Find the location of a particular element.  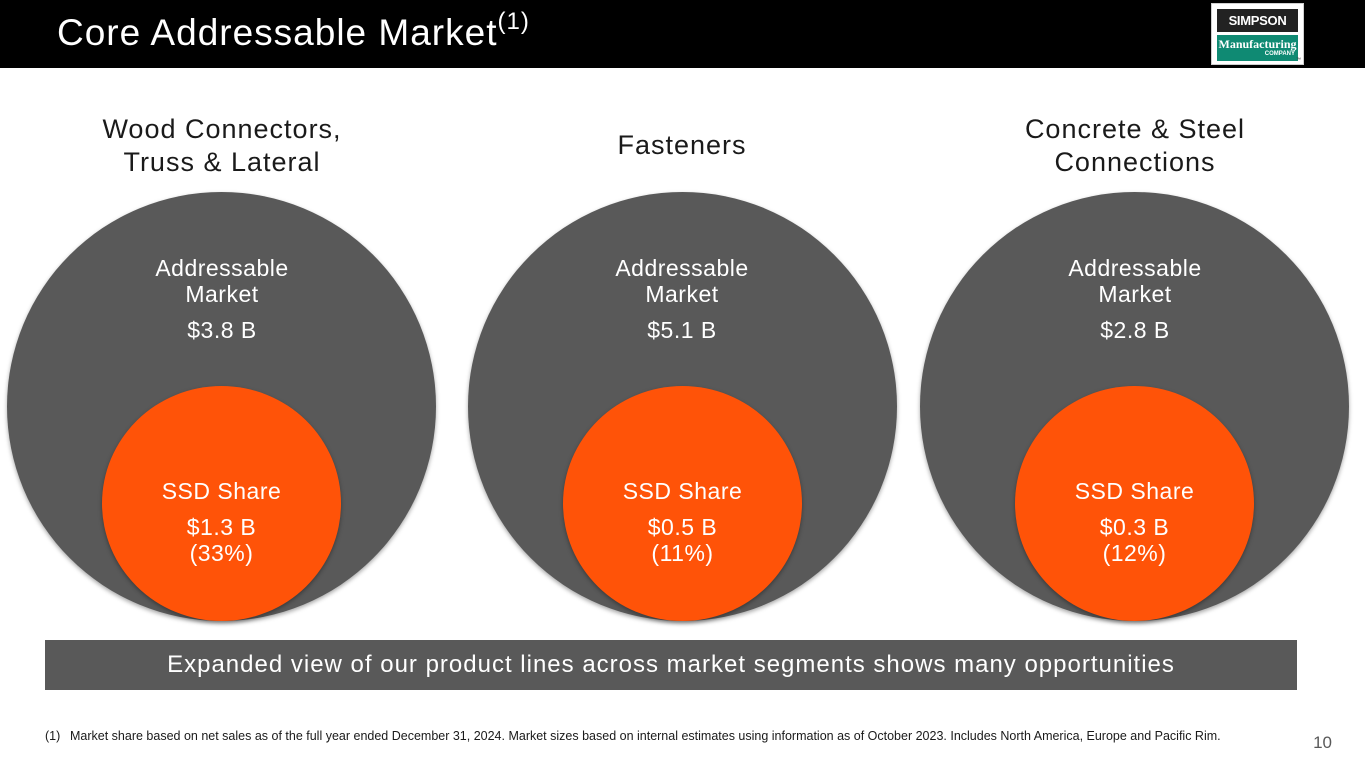

logo-simpson-text: SIMPSON is located at coordinates (1257, 20).